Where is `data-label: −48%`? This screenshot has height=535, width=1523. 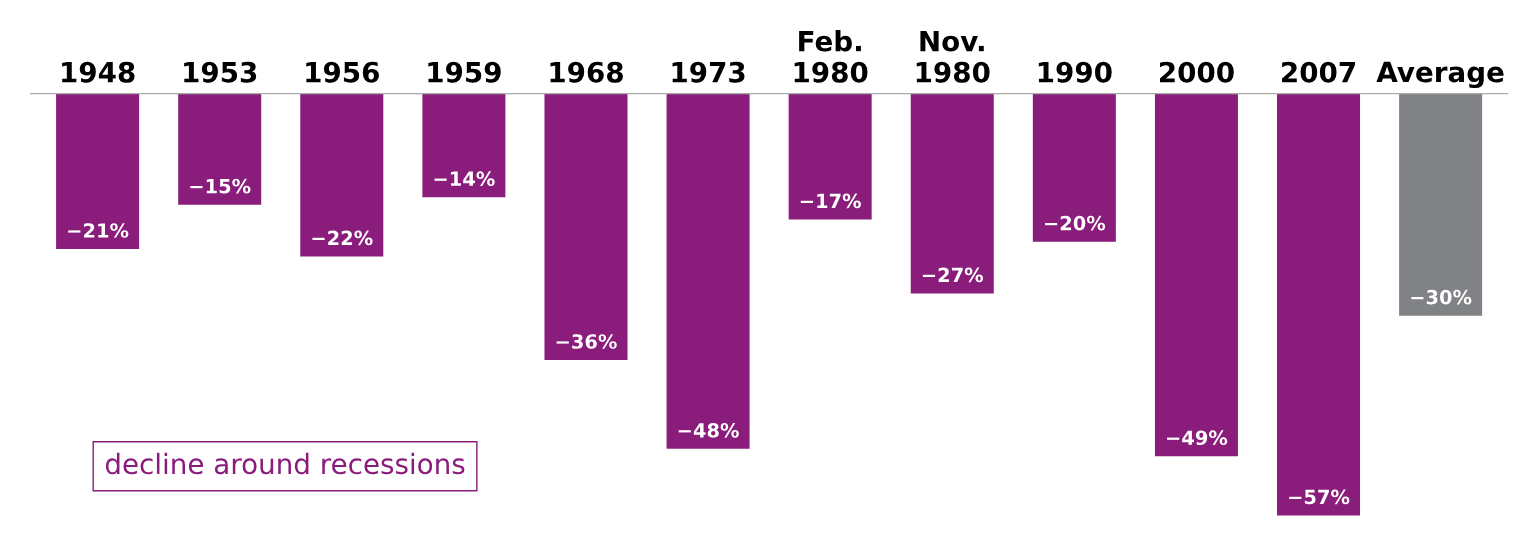
data-label: −48% is located at coordinates (708, 430).